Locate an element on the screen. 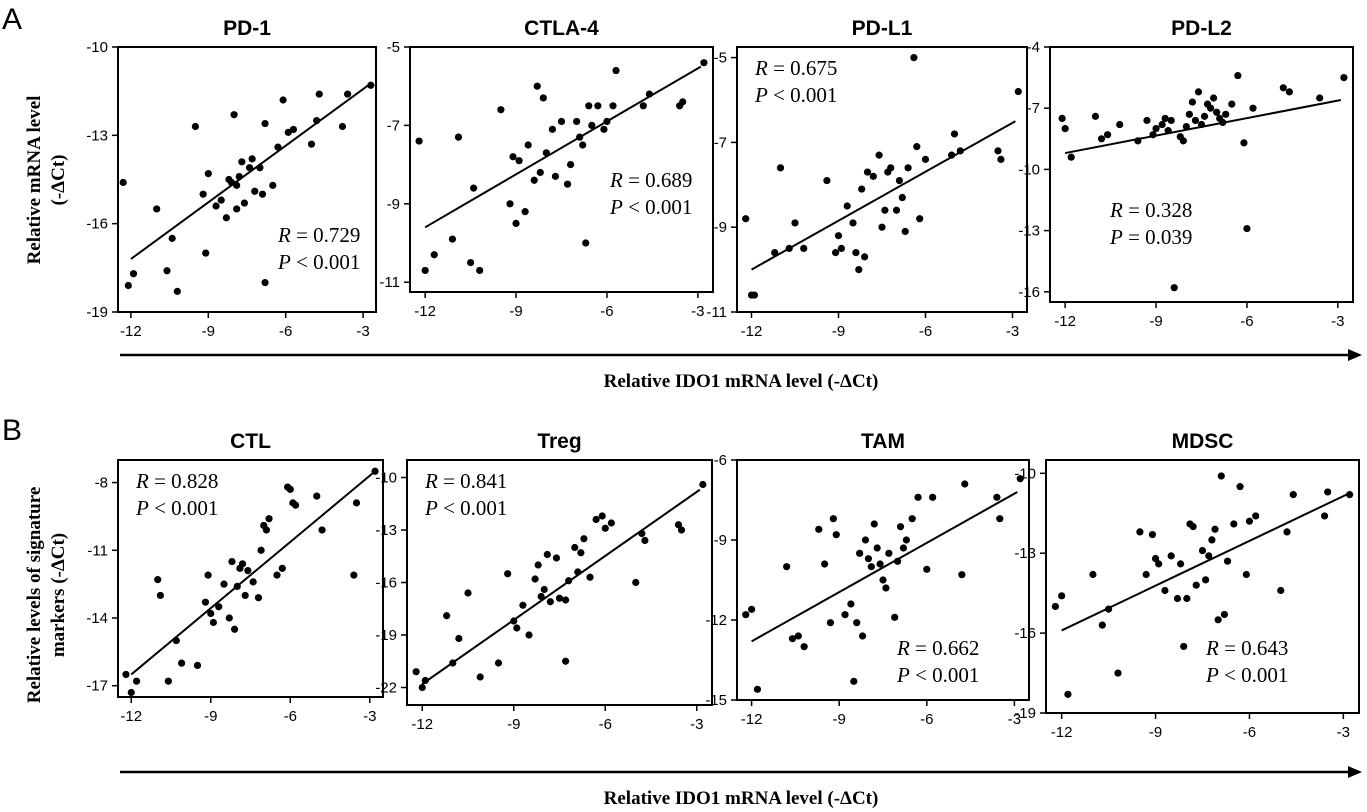 The height and width of the screenshot is (812, 1367). y-tick-label: -13 is located at coordinates (386, 530).